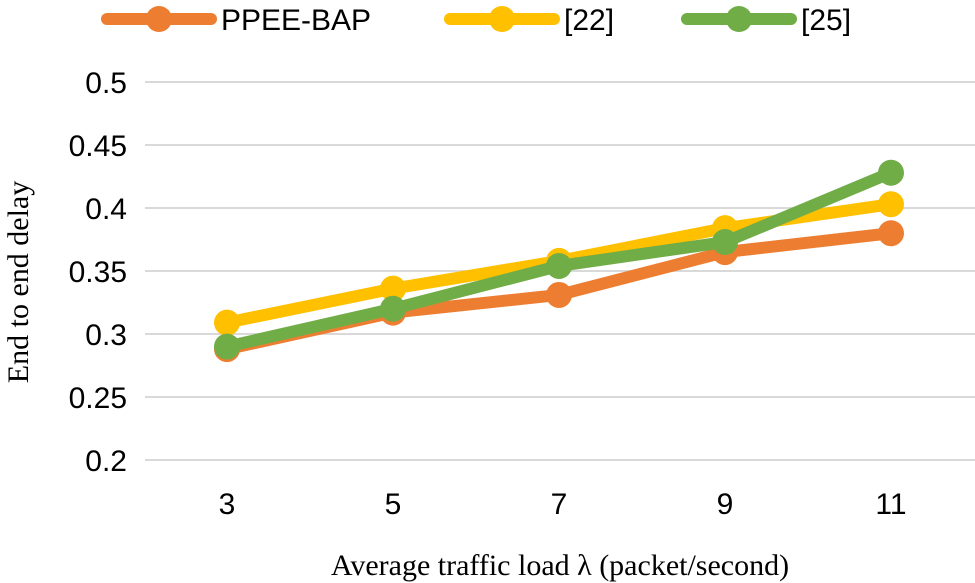 This screenshot has width=975, height=583. What do you see at coordinates (393, 504) in the screenshot?
I see `x-tick-label: 5` at bounding box center [393, 504].